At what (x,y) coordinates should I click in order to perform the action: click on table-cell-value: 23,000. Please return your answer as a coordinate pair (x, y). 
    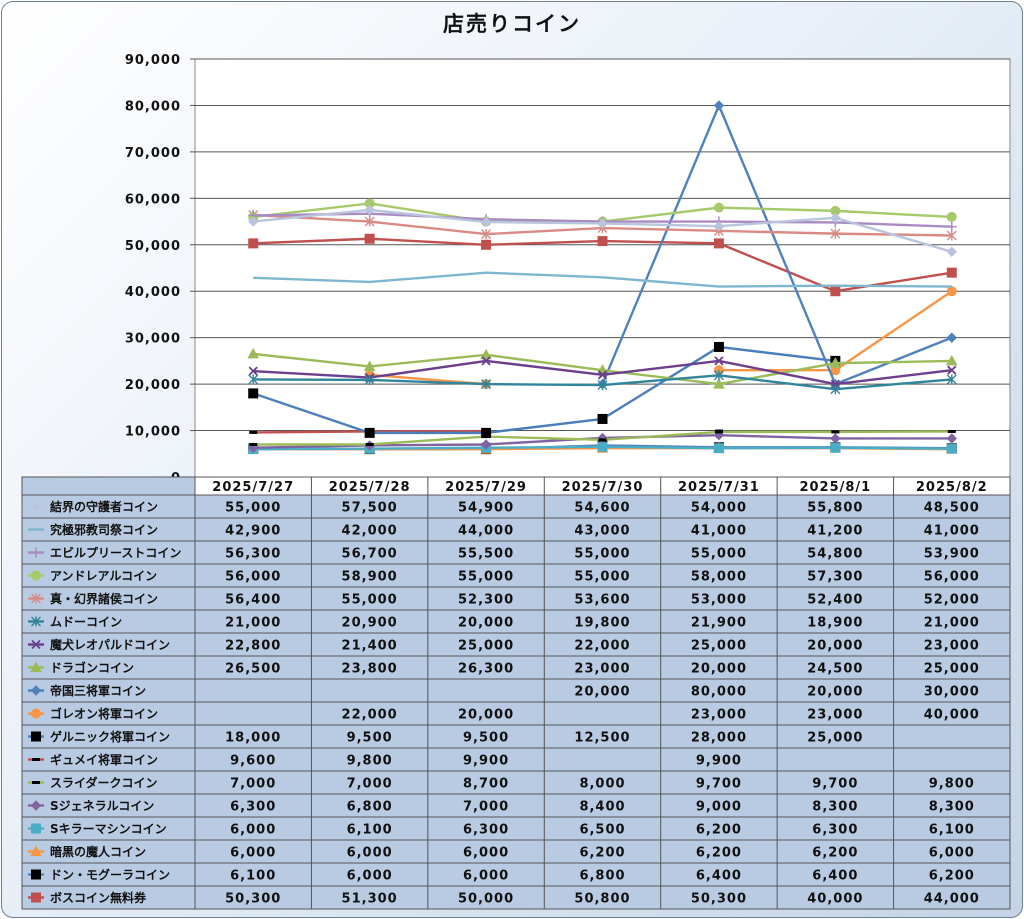
    Looking at the image, I should click on (602, 669).